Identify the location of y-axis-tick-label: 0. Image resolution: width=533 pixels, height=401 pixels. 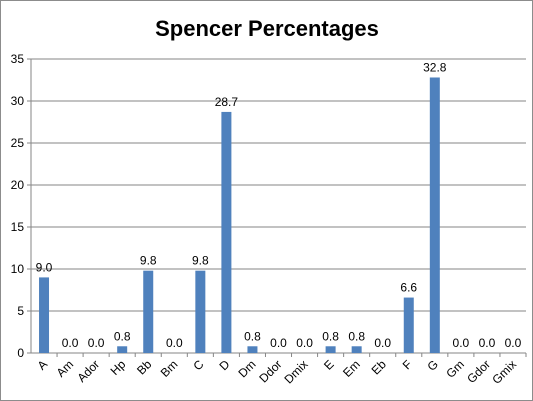
(20, 353).